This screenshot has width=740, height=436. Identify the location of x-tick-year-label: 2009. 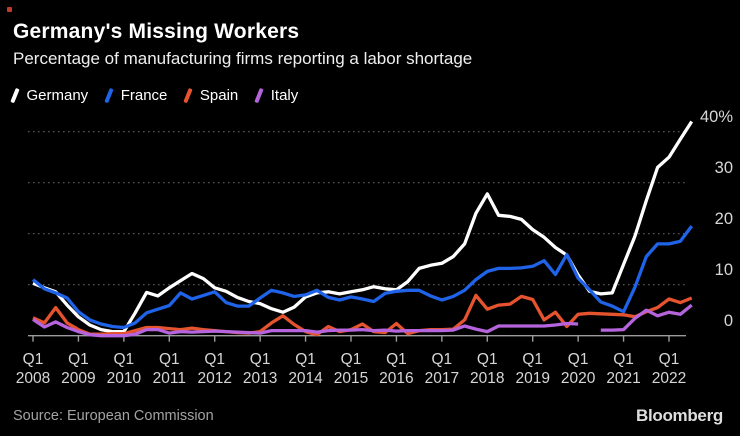
(78, 378).